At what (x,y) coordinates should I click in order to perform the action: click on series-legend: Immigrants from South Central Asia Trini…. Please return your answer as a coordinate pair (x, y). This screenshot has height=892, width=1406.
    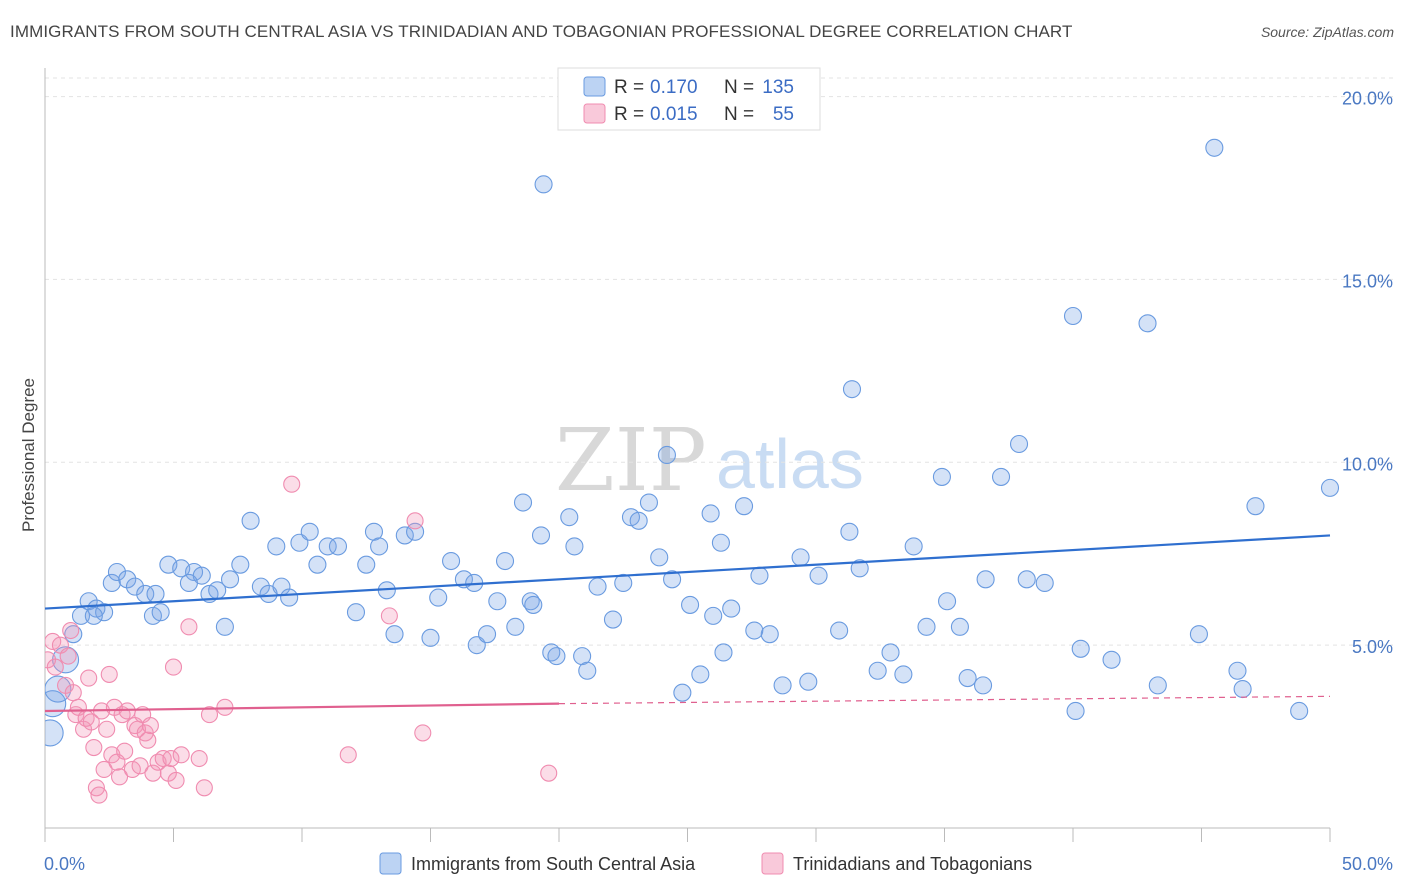
    Looking at the image, I should click on (705, 863).